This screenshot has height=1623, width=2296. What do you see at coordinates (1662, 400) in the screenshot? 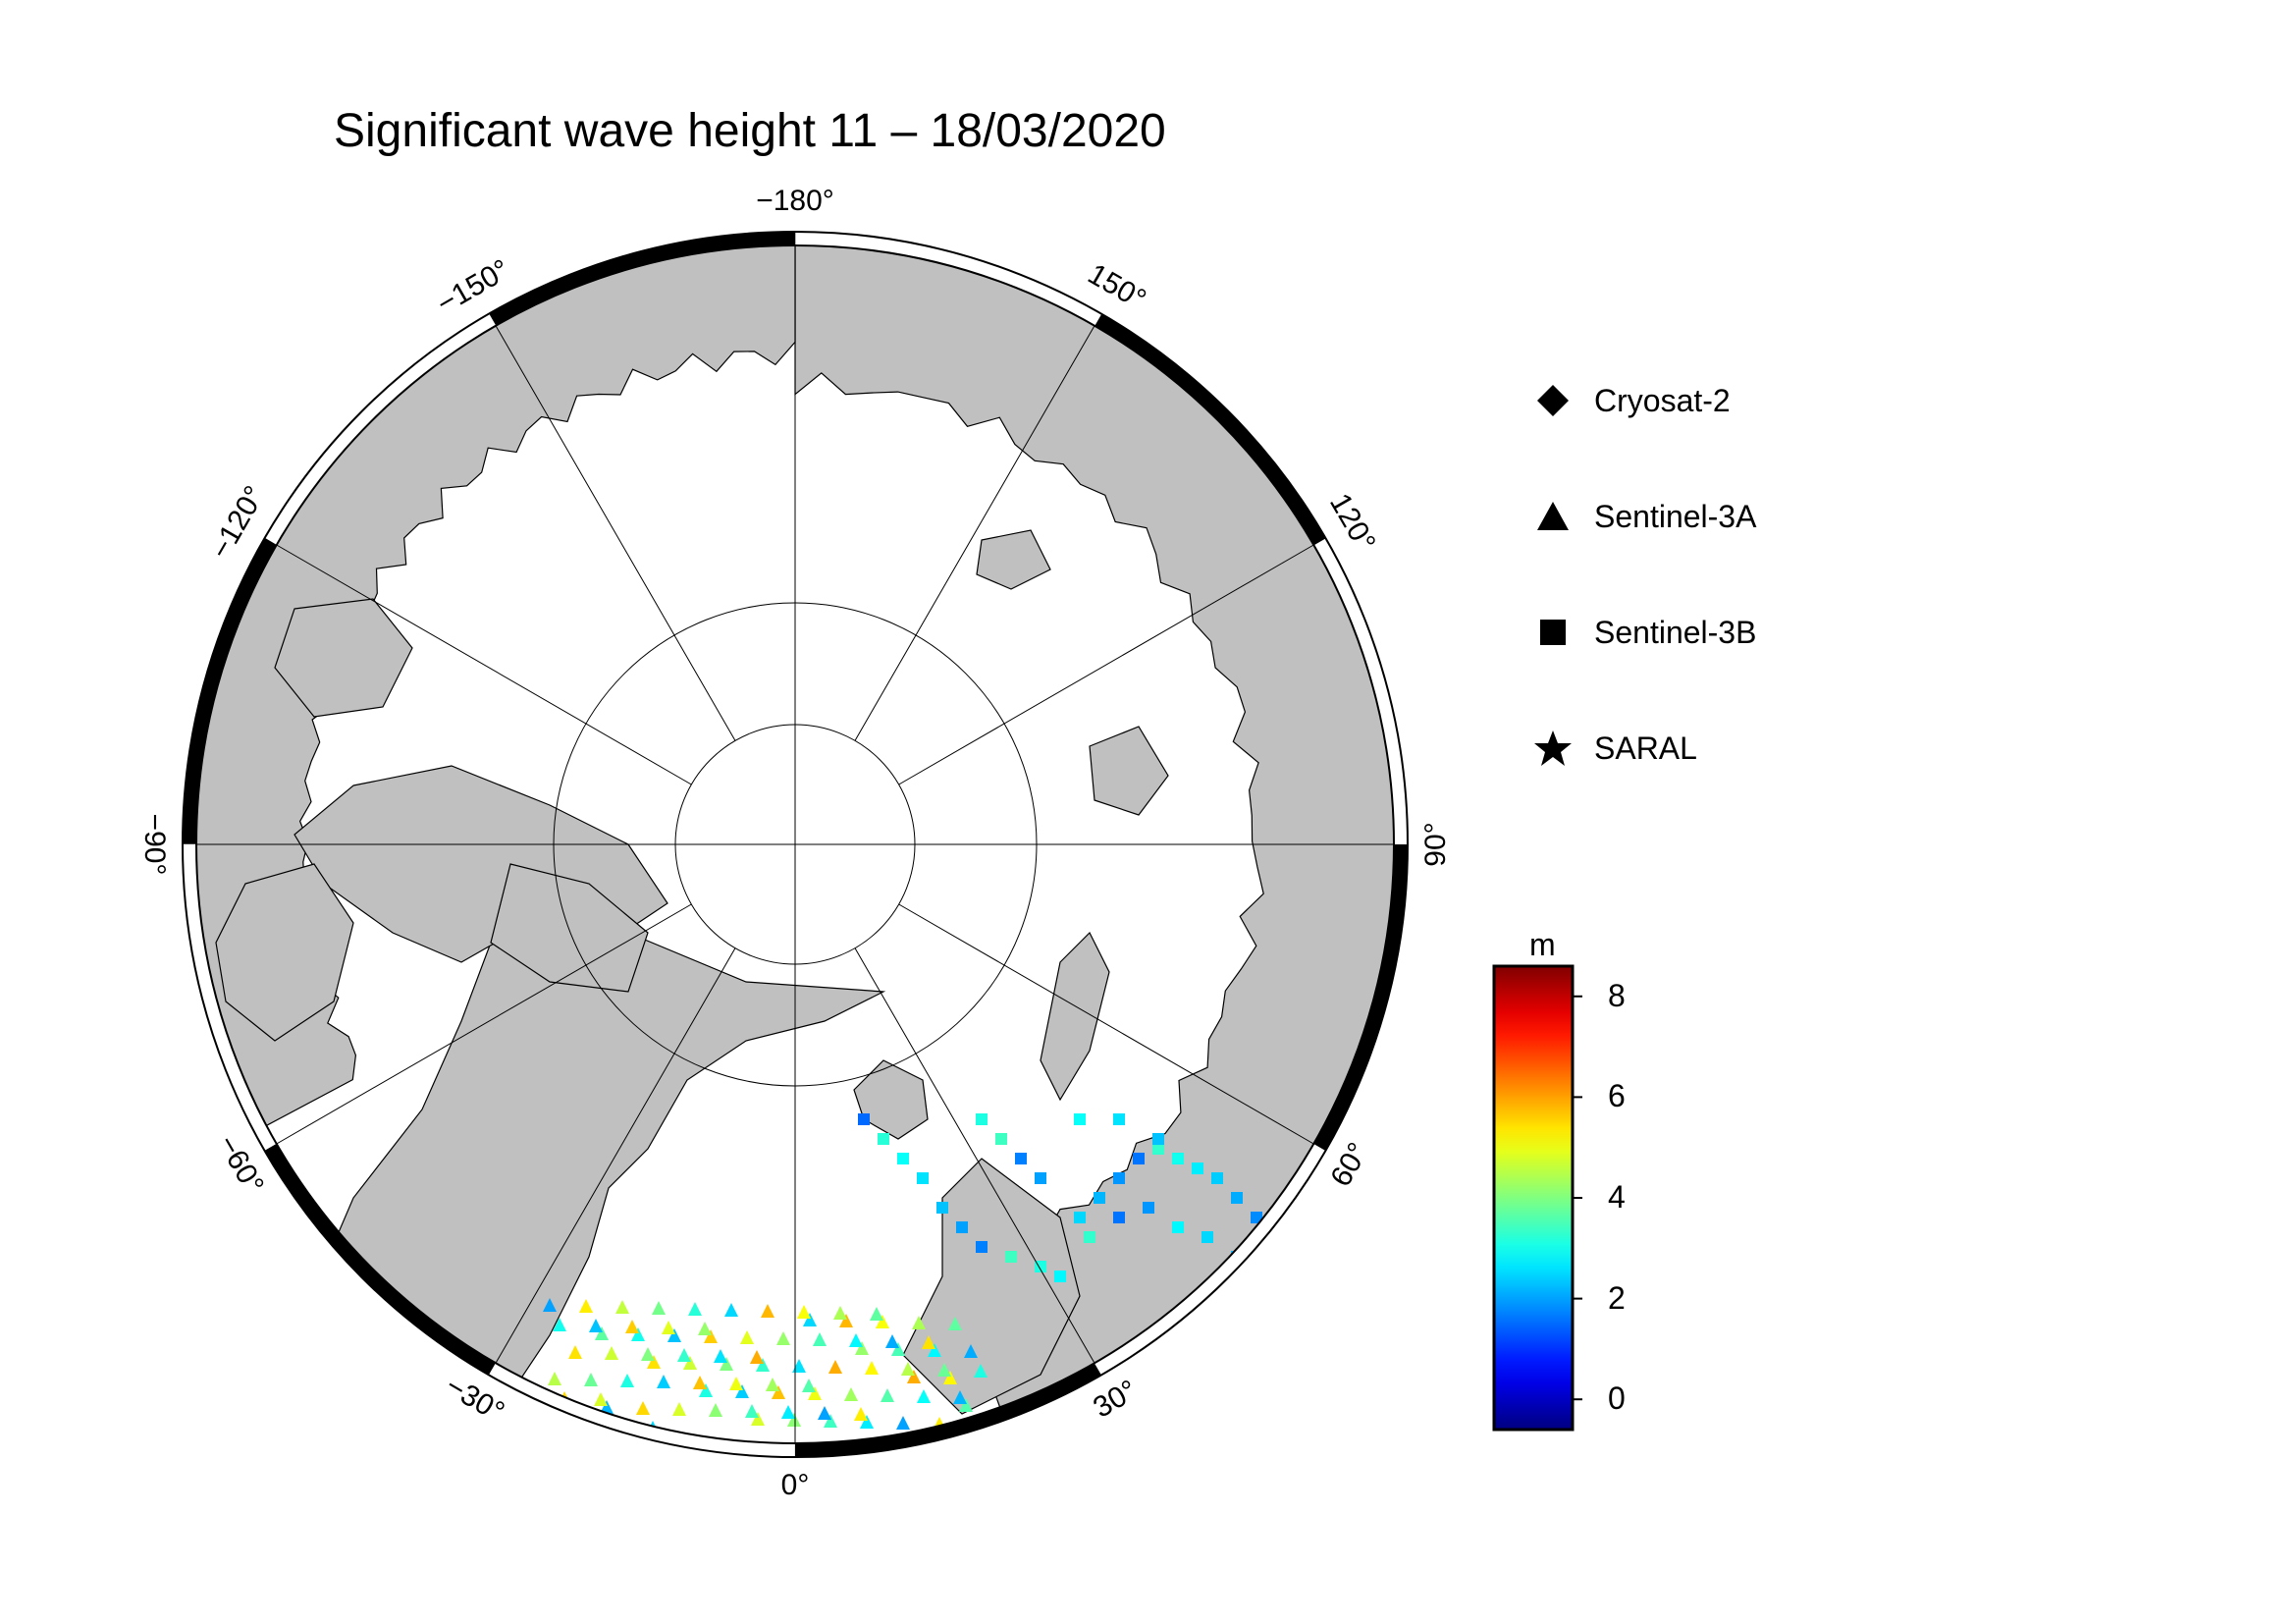
I see `legend-label: Cryosat-2` at bounding box center [1662, 400].